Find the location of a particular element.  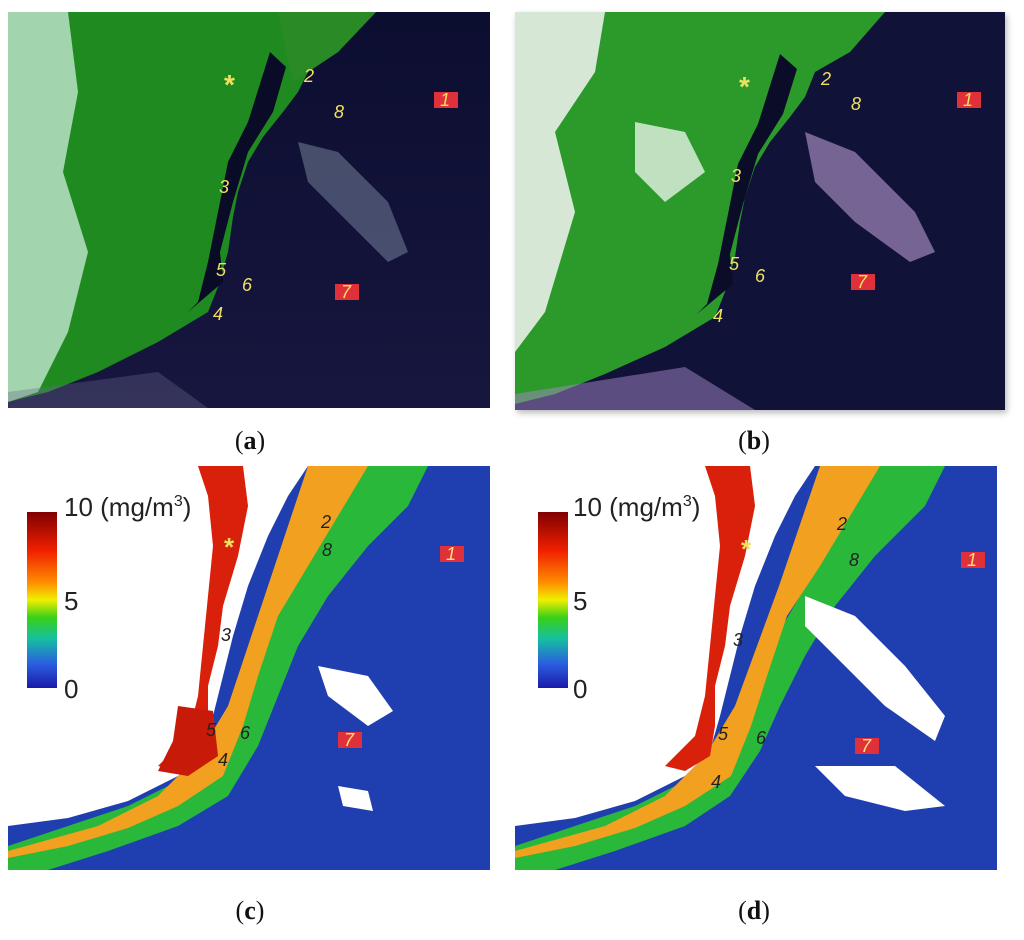

caption-d: (d) is located at coordinates (754, 910).